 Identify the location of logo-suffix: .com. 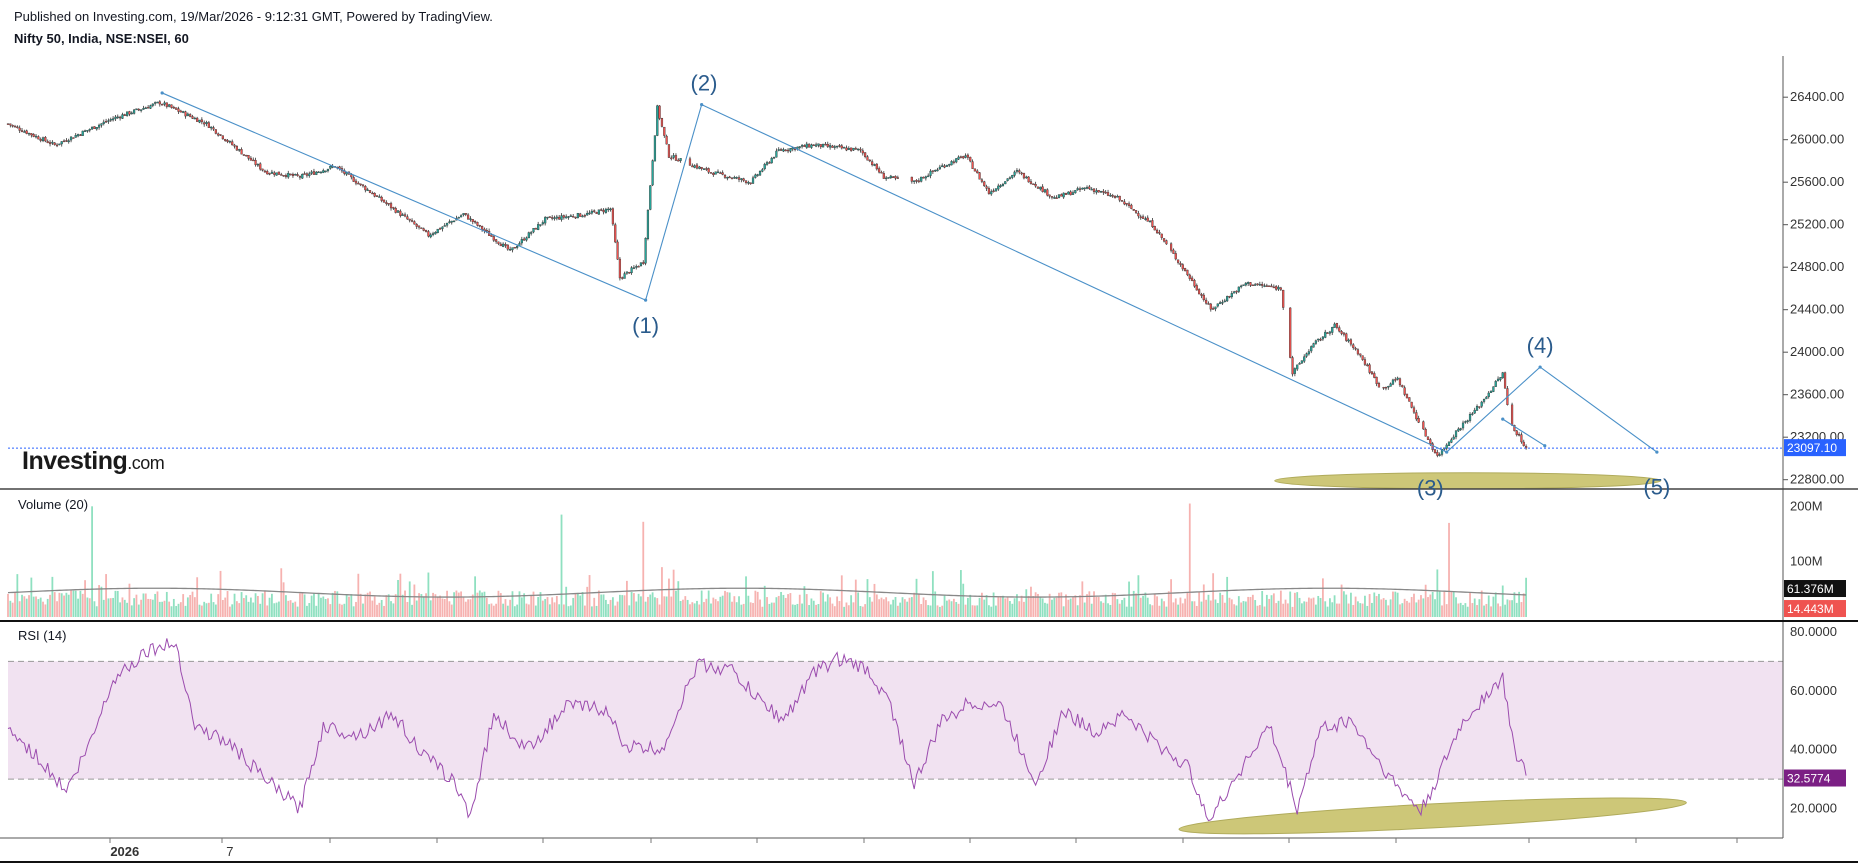
(146, 463).